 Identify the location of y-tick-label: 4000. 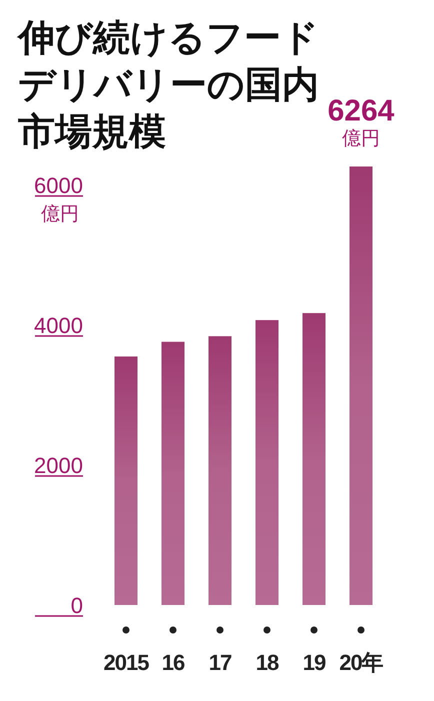
(58, 325).